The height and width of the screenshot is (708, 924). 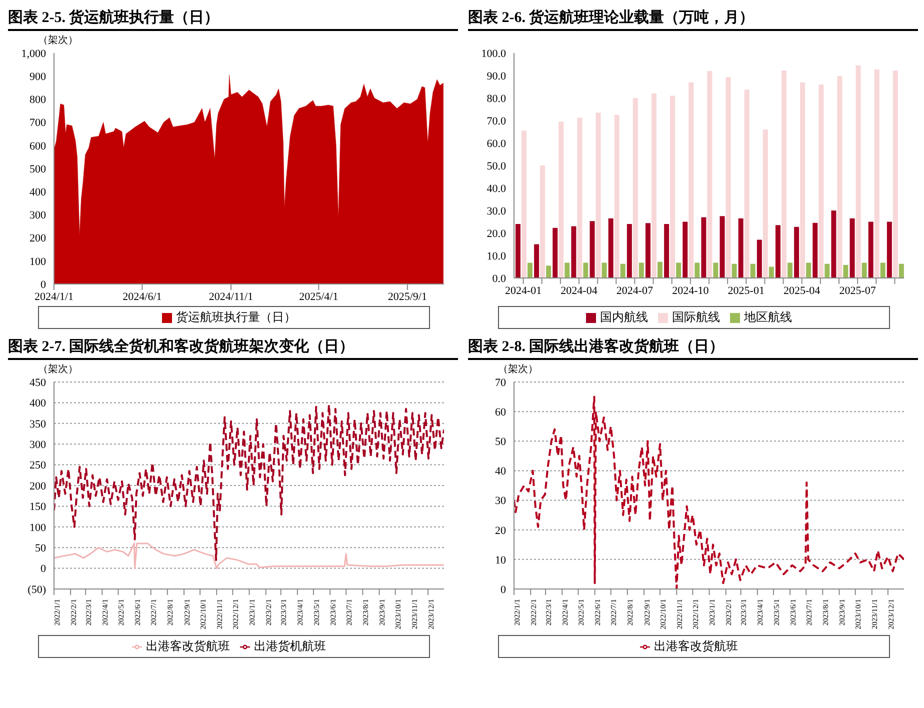 What do you see at coordinates (233, 348) in the screenshot?
I see `chart-title: 图表 2-7. 国际线全货机和客改货航班架次变化（日）` at bounding box center [233, 348].